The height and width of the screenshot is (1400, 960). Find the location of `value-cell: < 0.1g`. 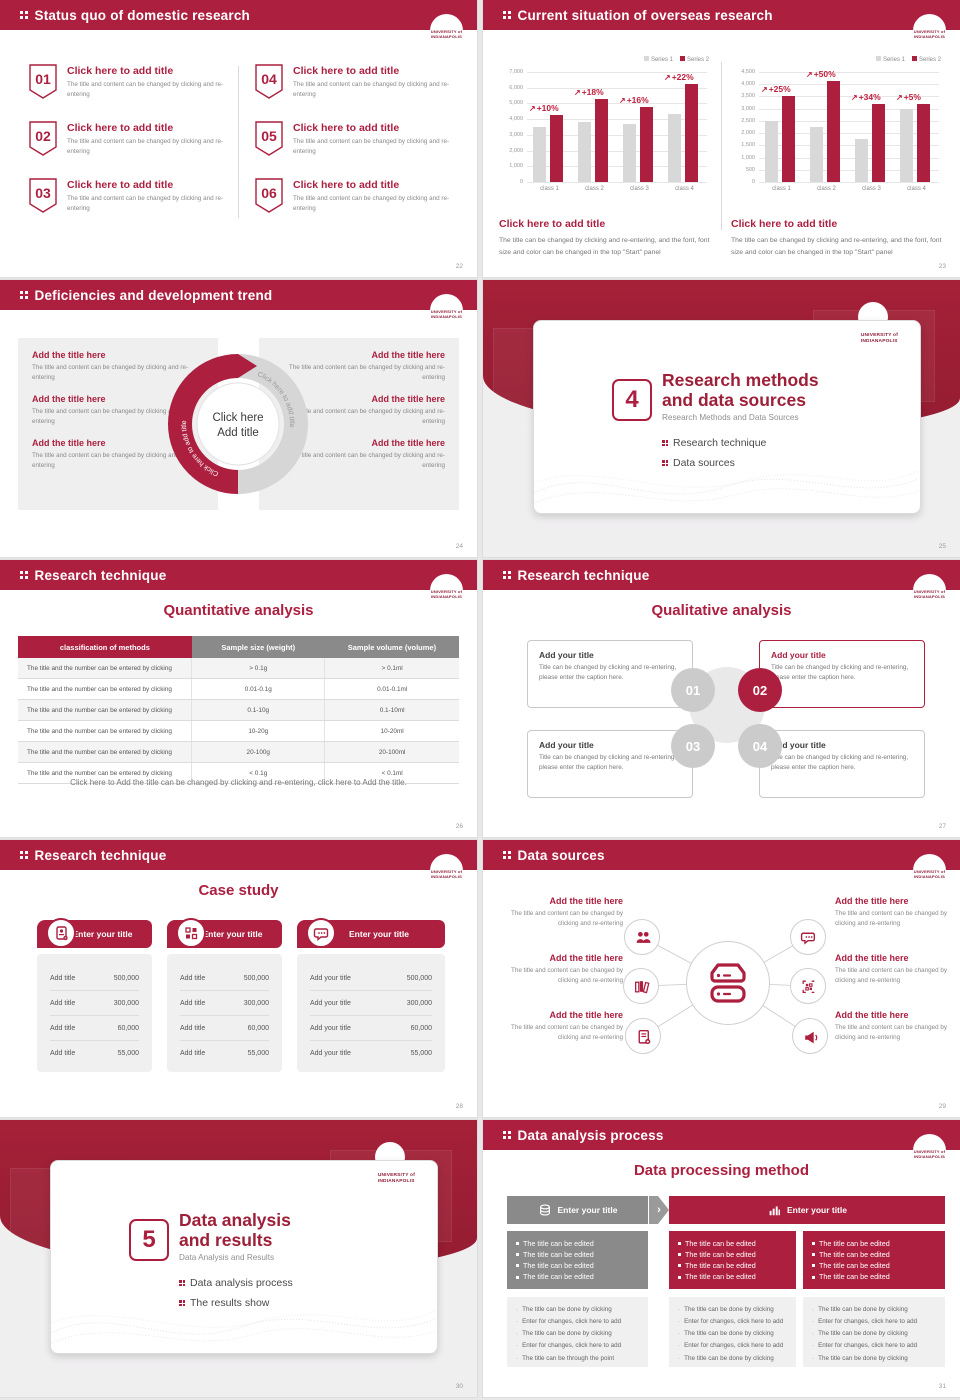

value-cell: < 0.1g is located at coordinates (258, 773).